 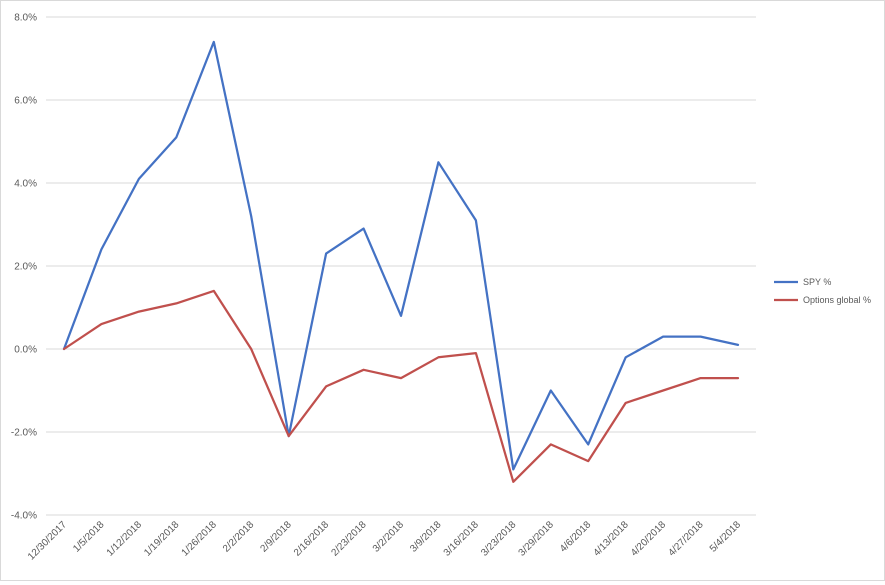 What do you see at coordinates (312, 539) in the screenshot?
I see `x-tick-label: 2/16/2018` at bounding box center [312, 539].